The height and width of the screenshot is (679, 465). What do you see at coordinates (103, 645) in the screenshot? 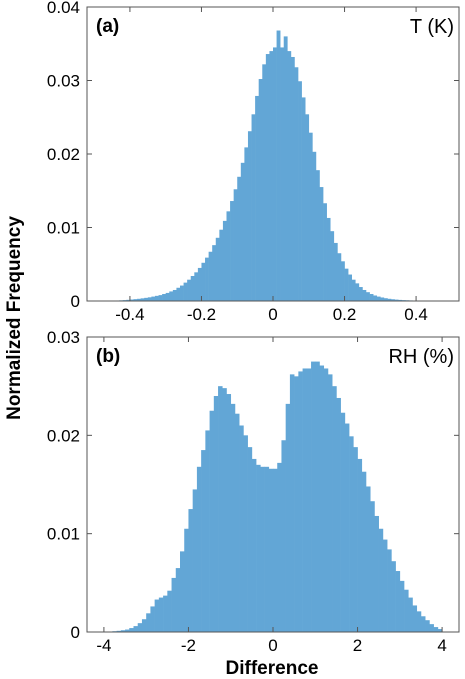
I see `x-tick-label: -4` at bounding box center [103, 645].